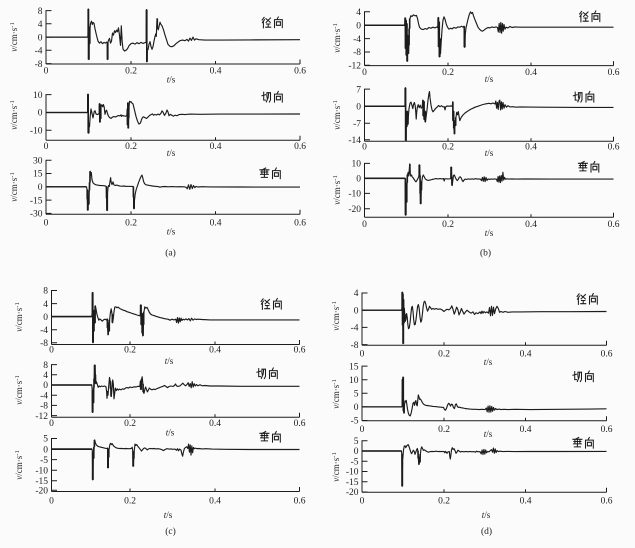 The image size is (635, 548). Describe the element at coordinates (357, 124) in the screenshot. I see `svg-text: -7` at that location.